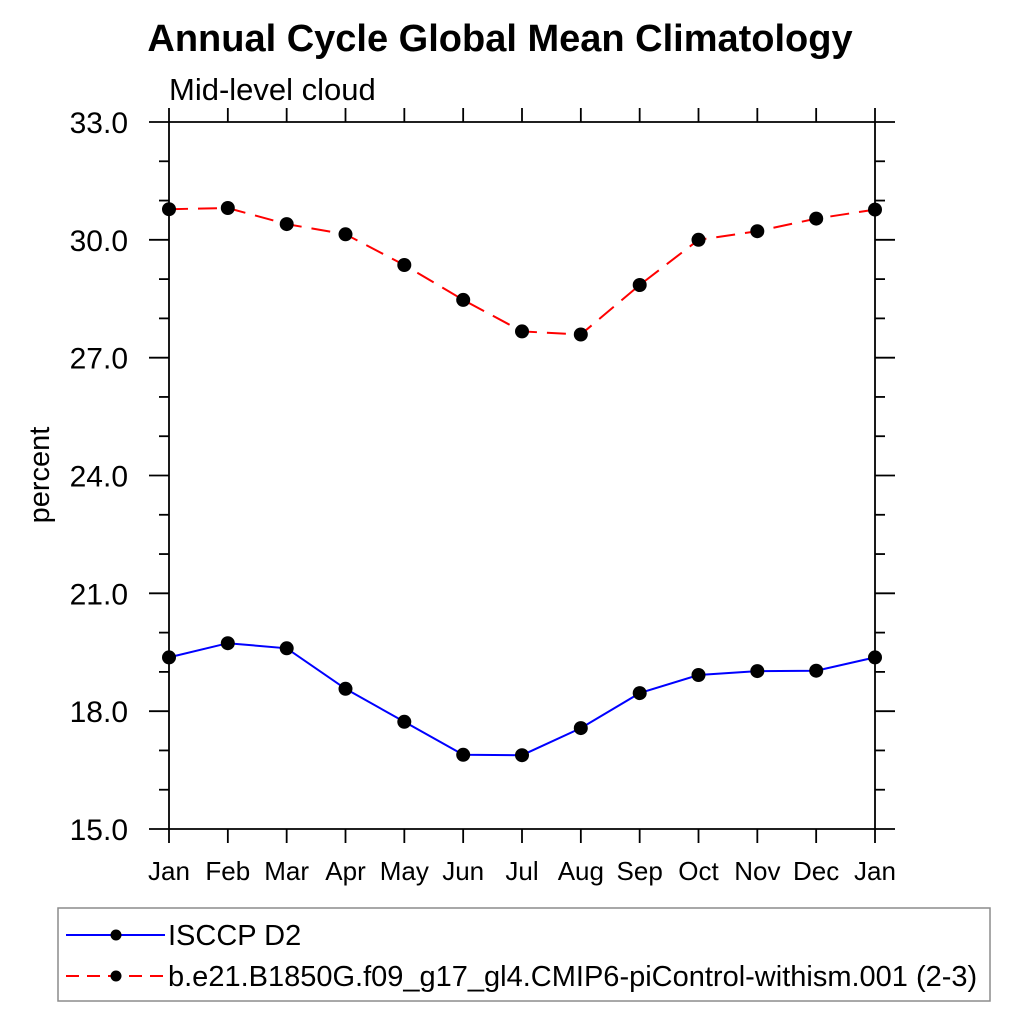 Image resolution: width=1024 pixels, height=1024 pixels. I want to click on x-tick-label: May, so click(404, 871).